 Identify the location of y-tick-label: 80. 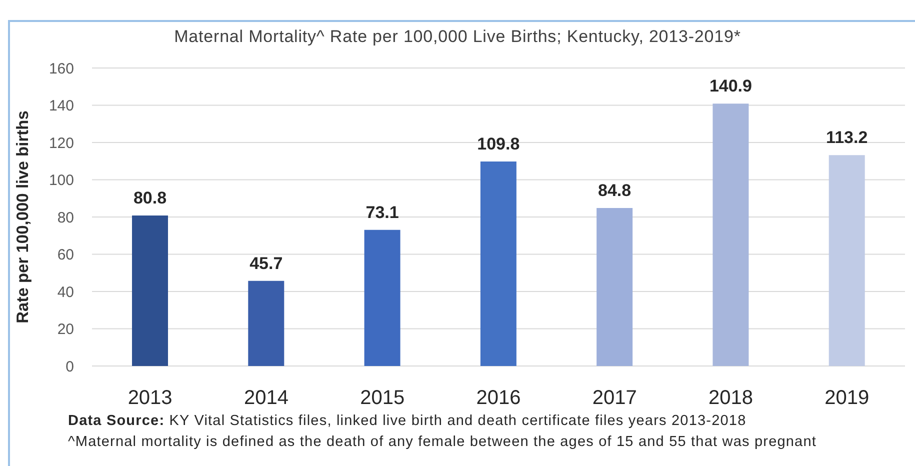
(65, 217).